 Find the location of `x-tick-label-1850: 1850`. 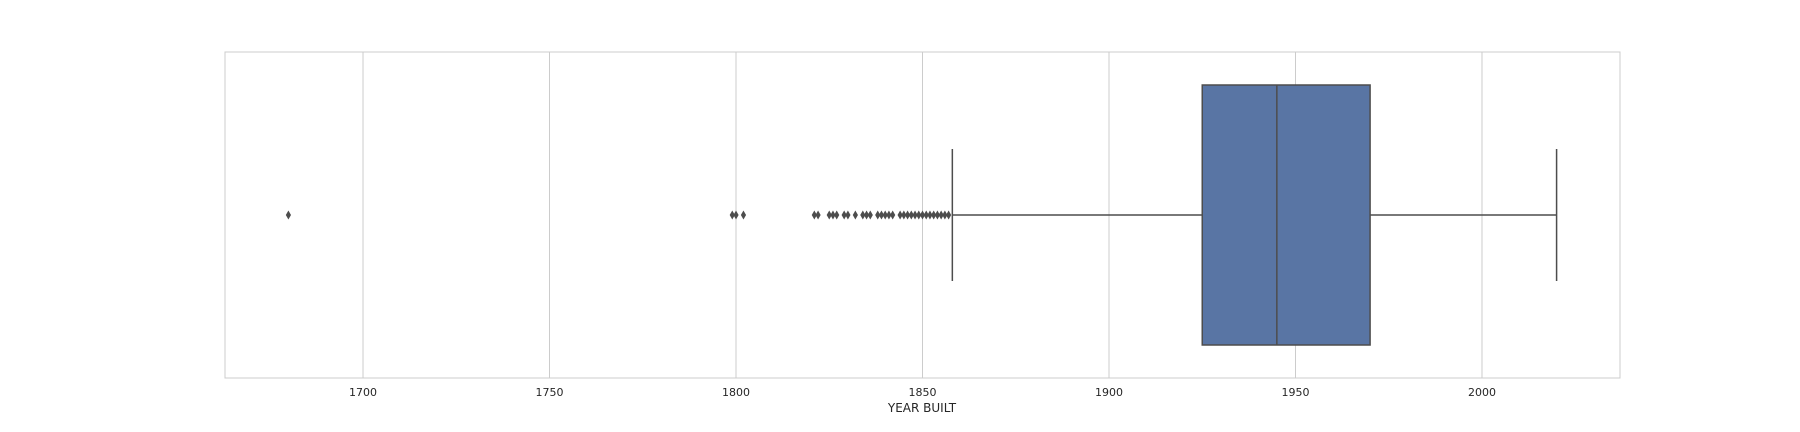

x-tick-label-1850: 1850 is located at coordinates (923, 392).